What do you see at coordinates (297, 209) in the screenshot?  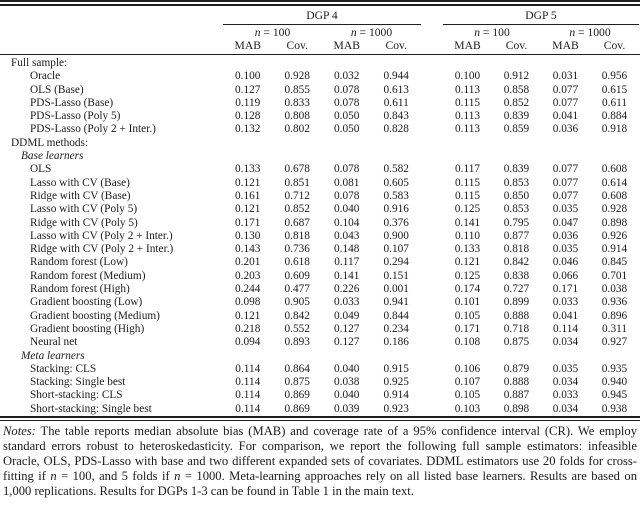 I see `cell-value: 0.852` at bounding box center [297, 209].